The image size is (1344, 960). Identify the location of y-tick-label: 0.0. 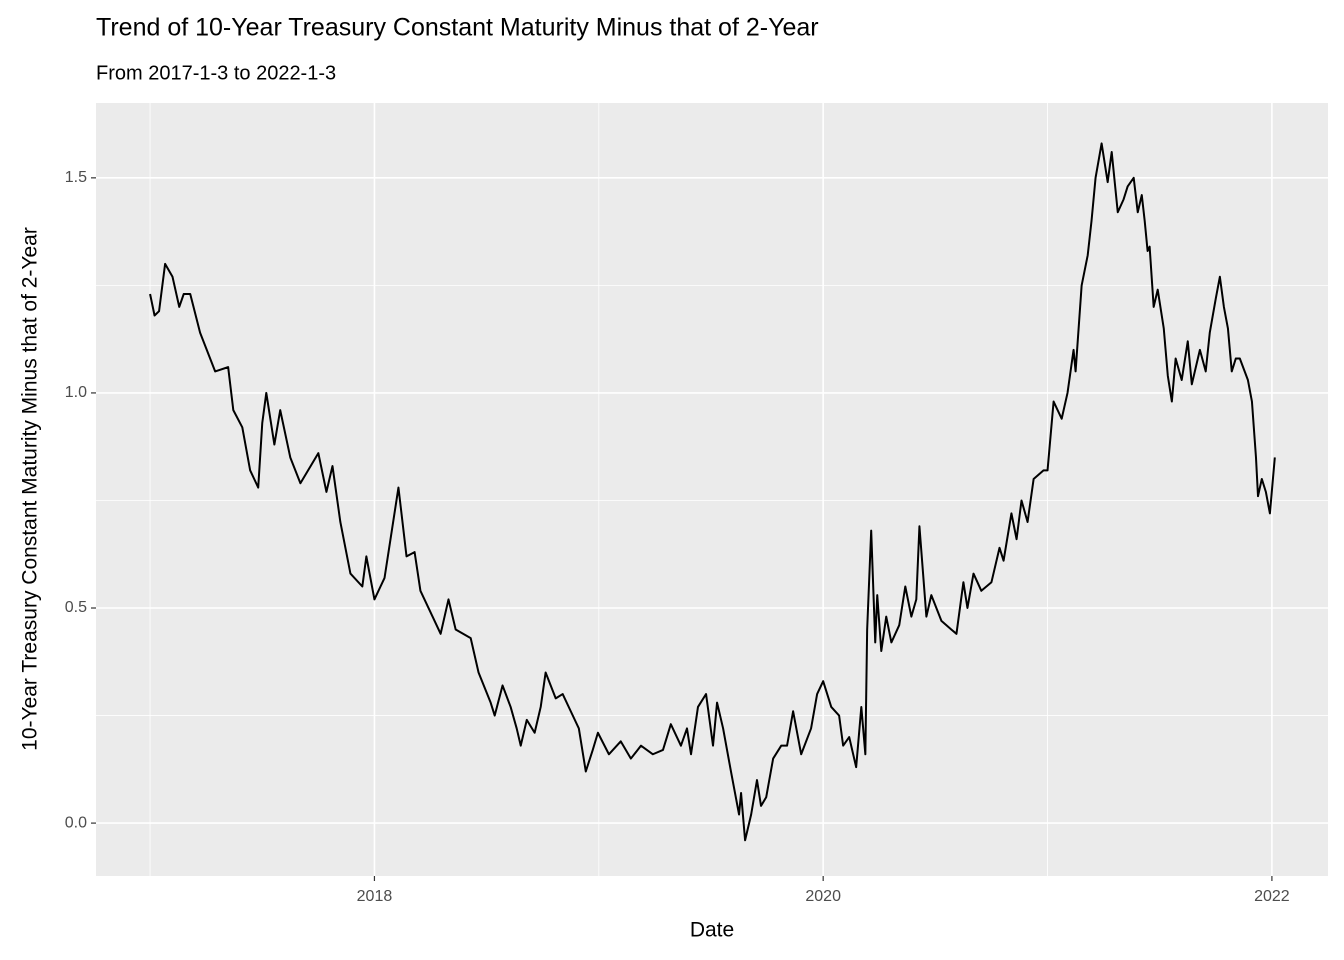
(76, 822).